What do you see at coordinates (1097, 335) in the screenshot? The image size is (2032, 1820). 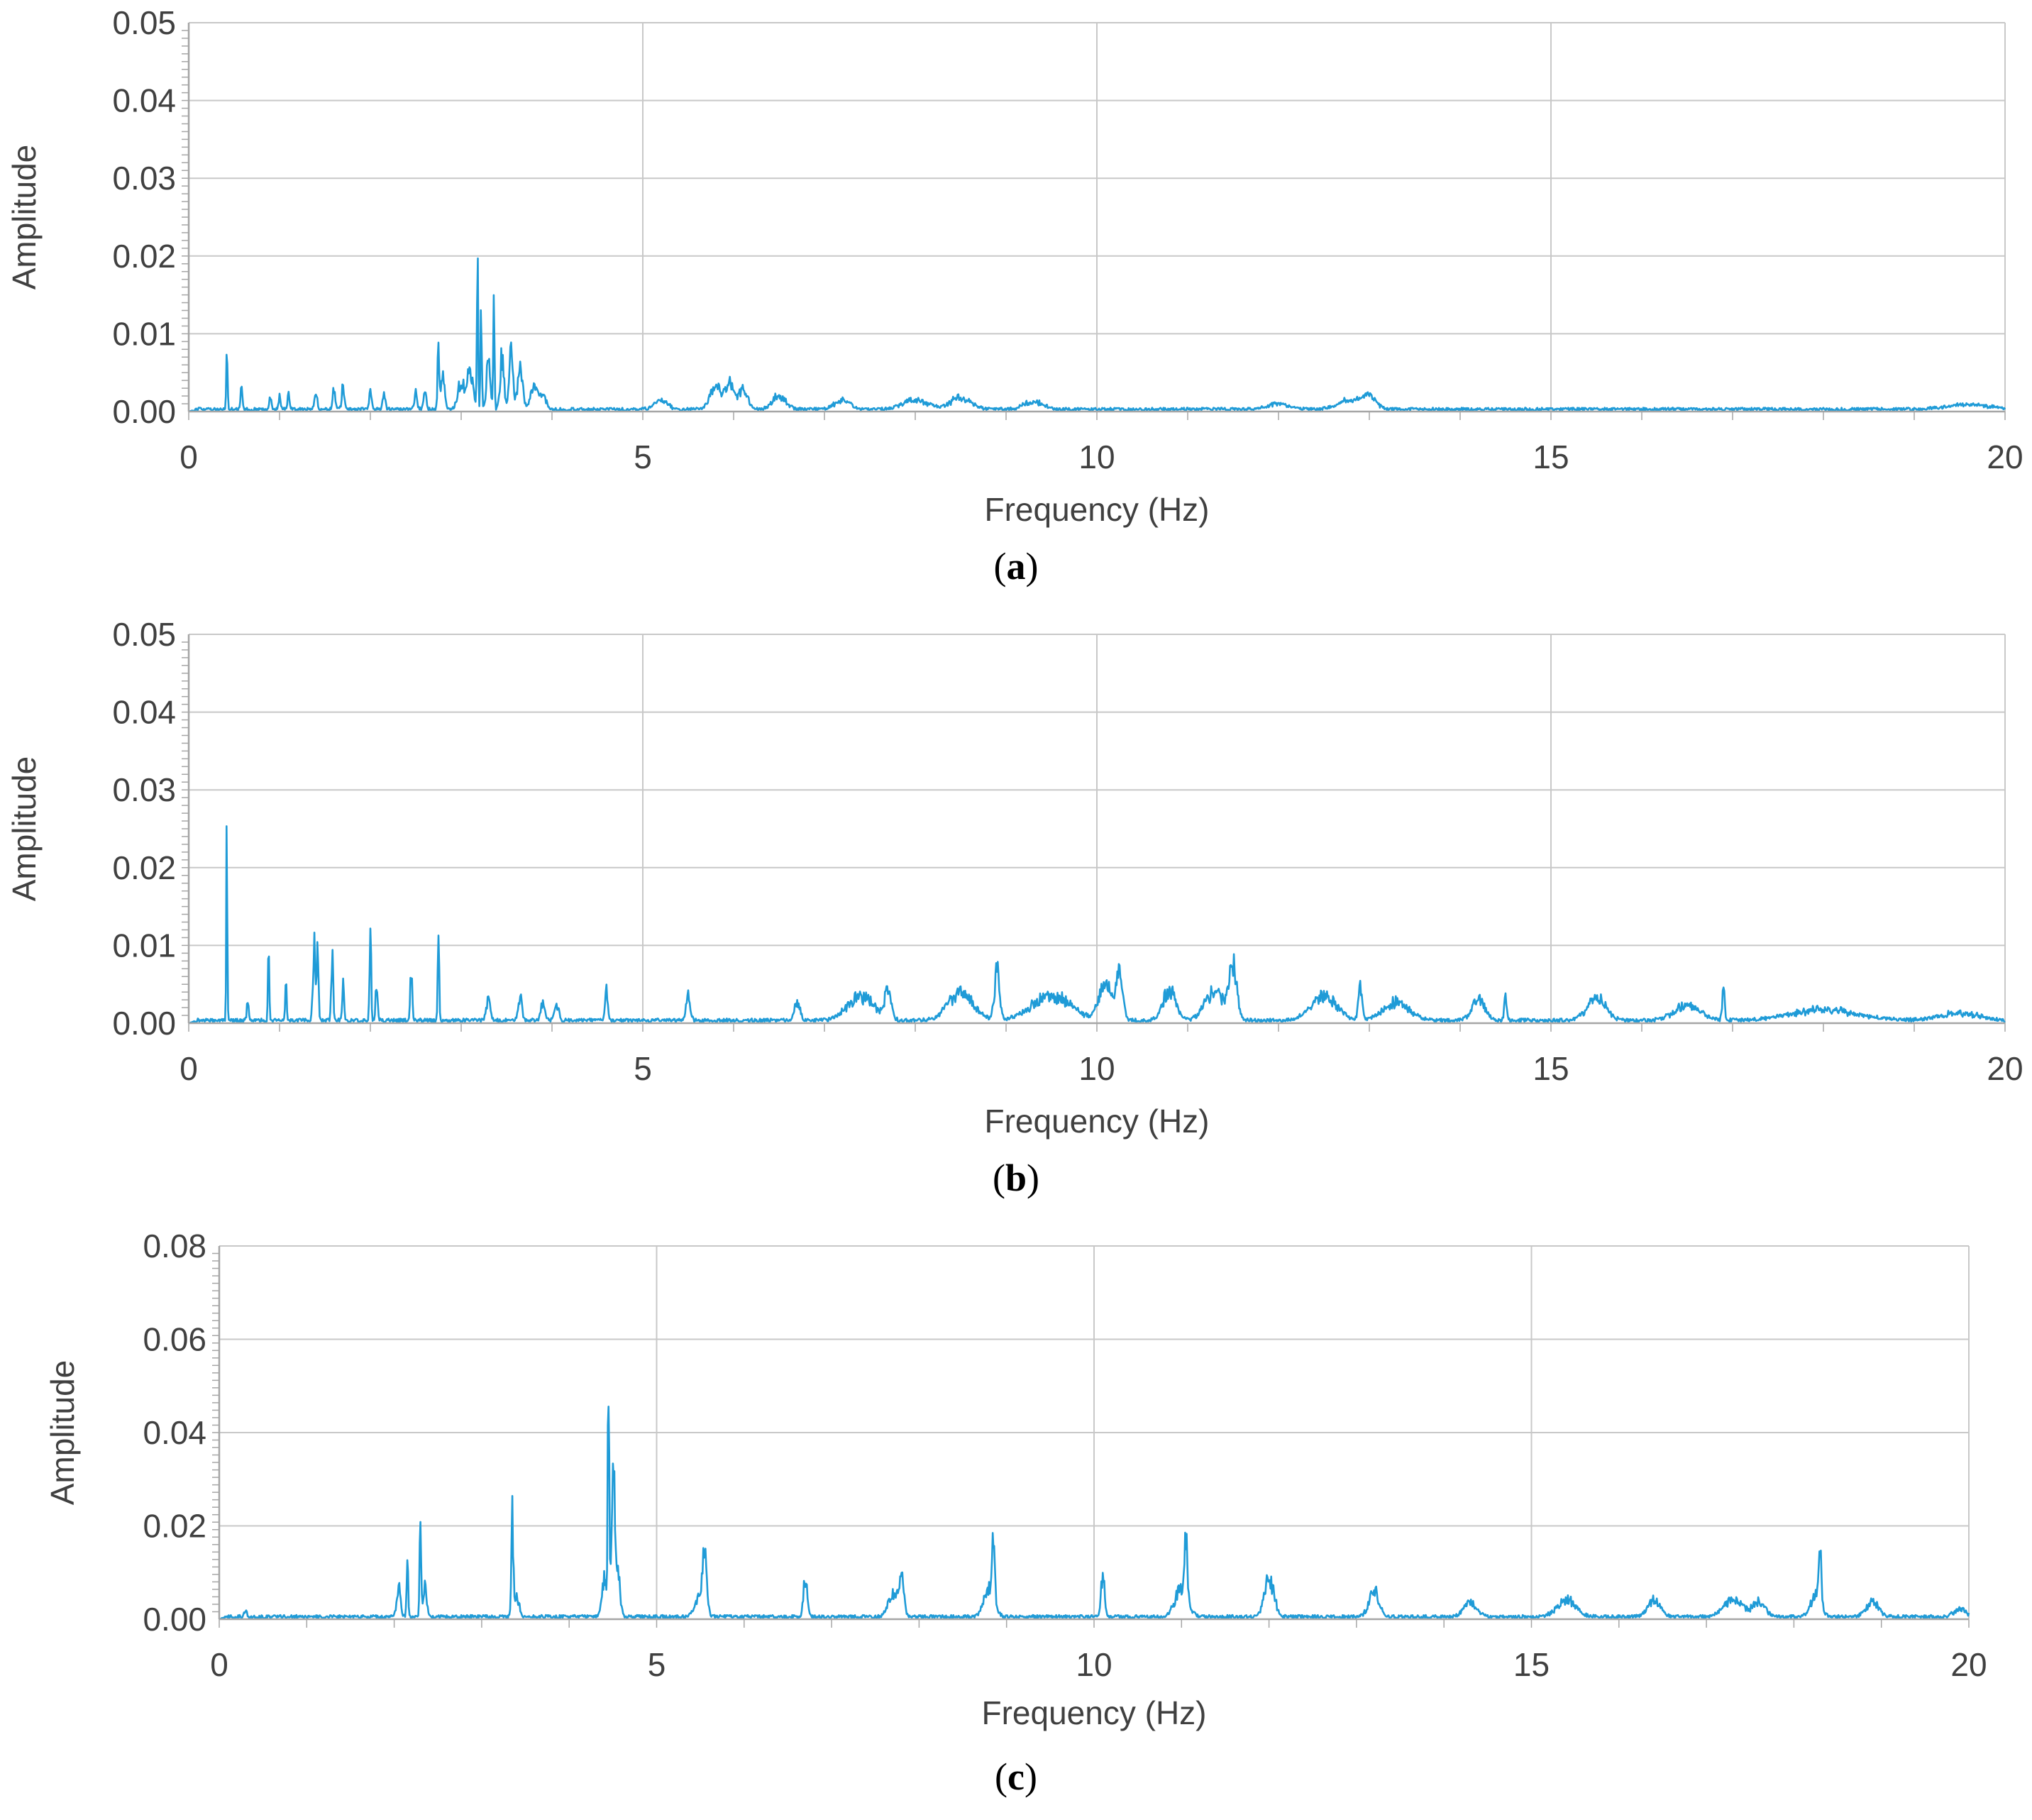 I see `panel-a-series-line` at bounding box center [1097, 335].